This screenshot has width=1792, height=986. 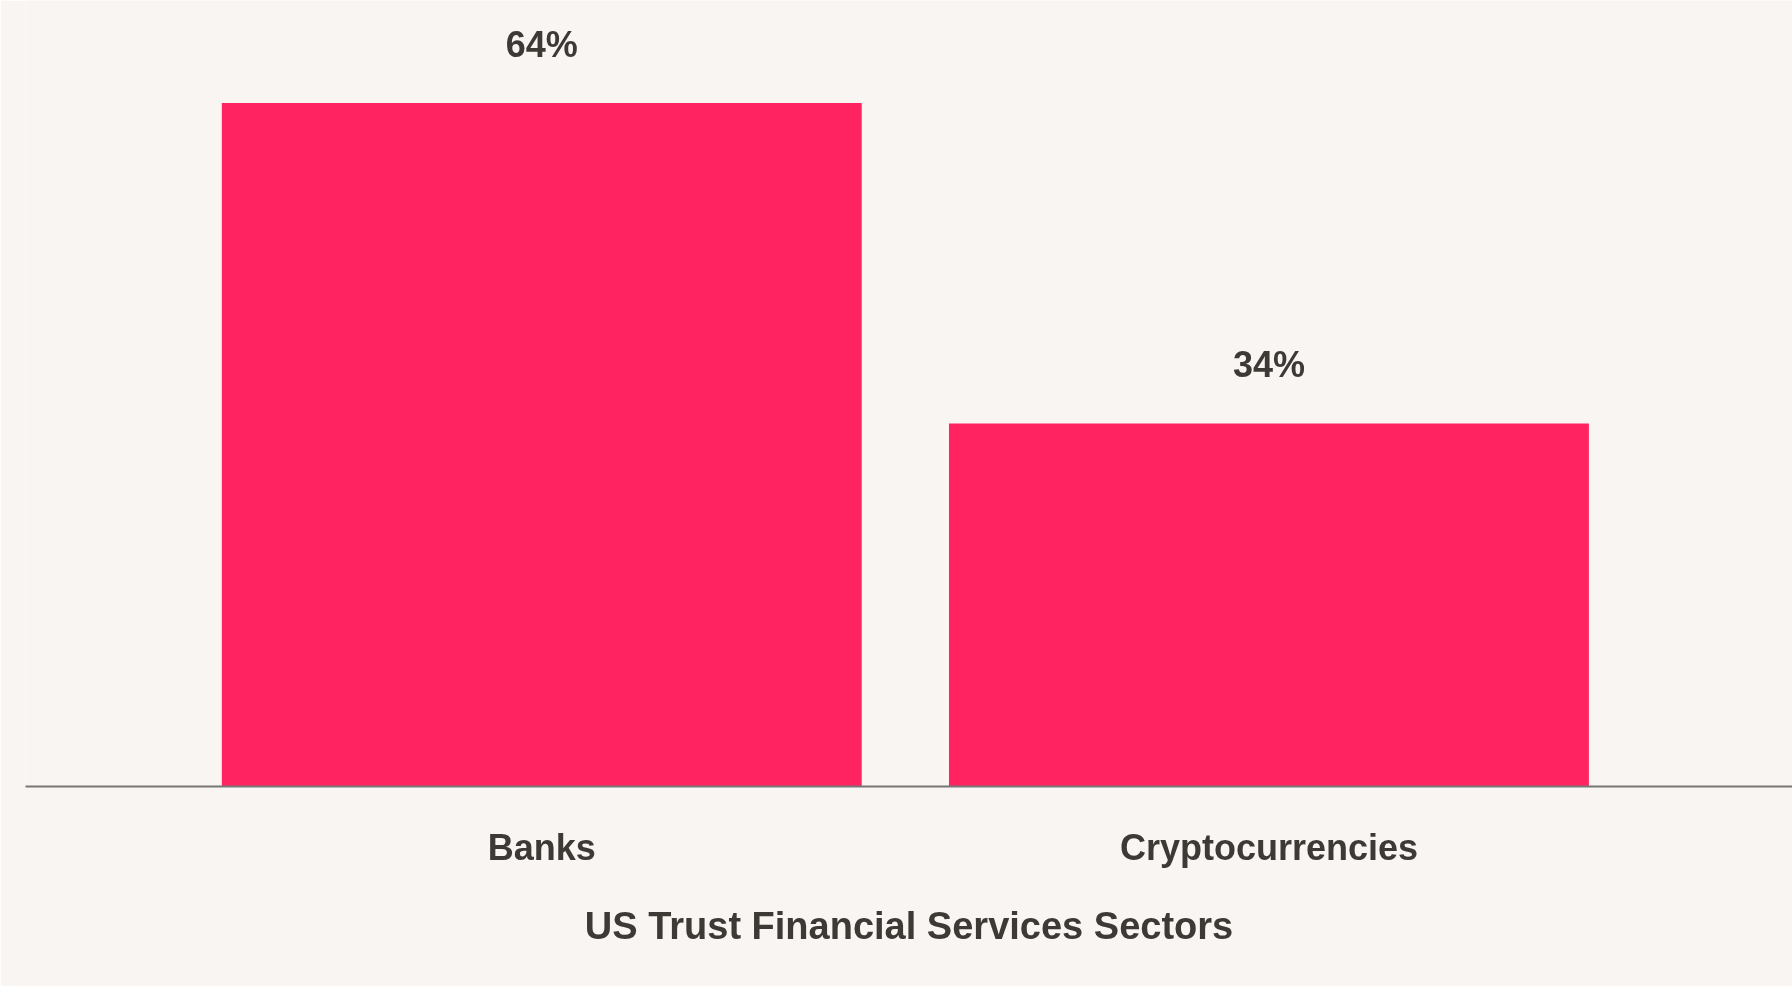 What do you see at coordinates (1268, 365) in the screenshot?
I see `data-label: 34%` at bounding box center [1268, 365].